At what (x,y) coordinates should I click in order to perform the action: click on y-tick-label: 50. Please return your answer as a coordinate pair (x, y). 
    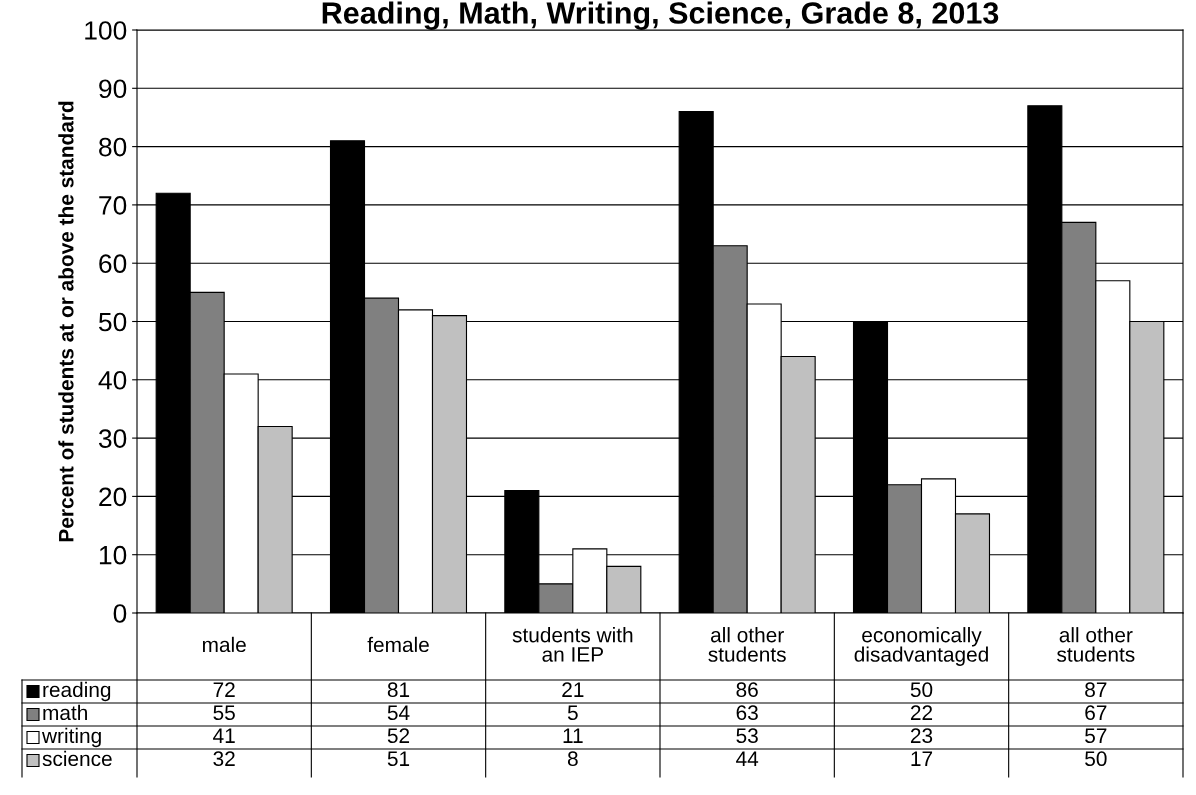
    Looking at the image, I should click on (112, 322).